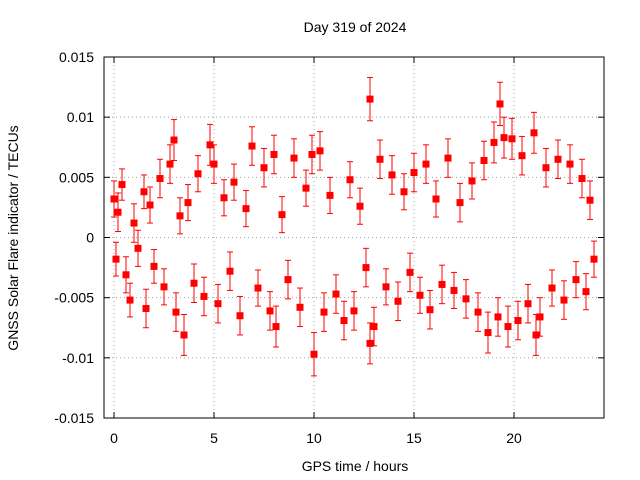 The height and width of the screenshot is (480, 640). Describe the element at coordinates (414, 438) in the screenshot. I see `x-tick-label: 15` at that location.